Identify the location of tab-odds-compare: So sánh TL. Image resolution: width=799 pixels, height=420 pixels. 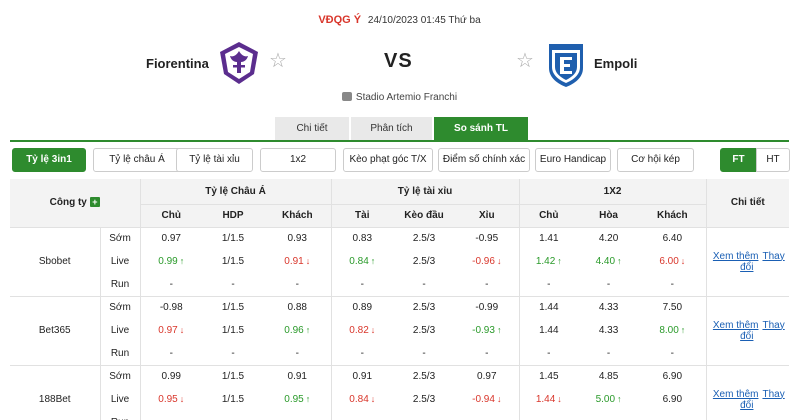
(481, 129).